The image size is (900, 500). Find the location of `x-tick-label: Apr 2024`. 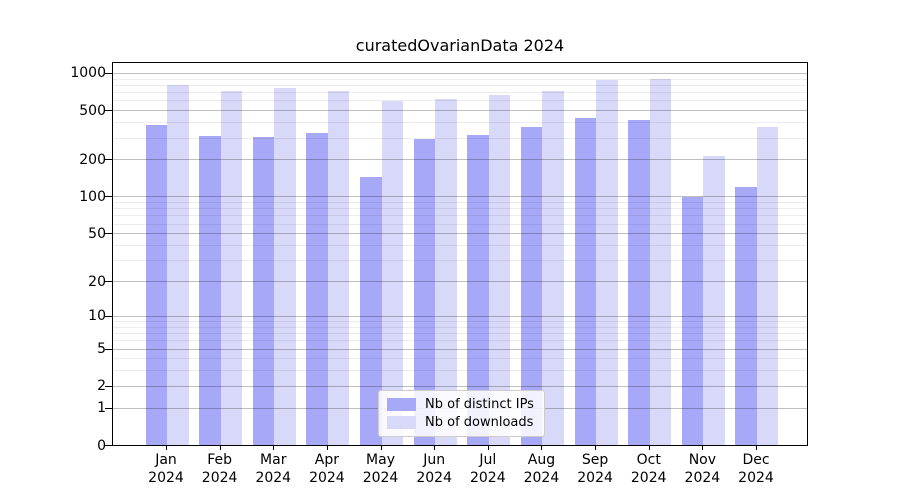

x-tick-label: Apr 2024 is located at coordinates (327, 469).